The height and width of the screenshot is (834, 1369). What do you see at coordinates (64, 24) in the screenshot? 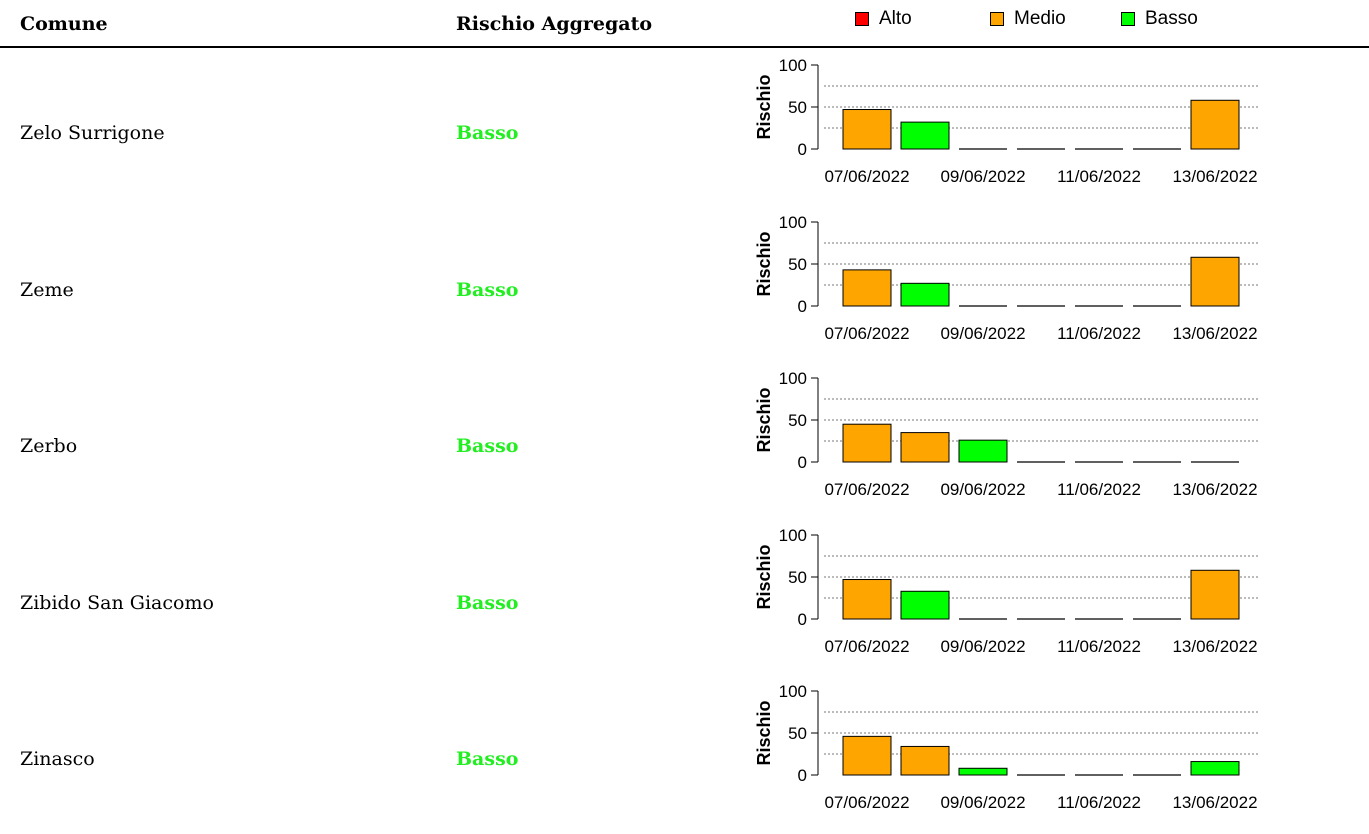
I see `column-header-comune: Comune` at bounding box center [64, 24].